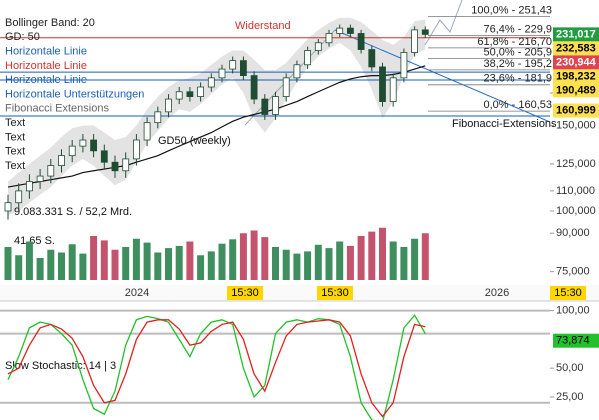  Describe the element at coordinates (573, 341) in the screenshot. I see `stoch-tag-label: 73,874` at that location.